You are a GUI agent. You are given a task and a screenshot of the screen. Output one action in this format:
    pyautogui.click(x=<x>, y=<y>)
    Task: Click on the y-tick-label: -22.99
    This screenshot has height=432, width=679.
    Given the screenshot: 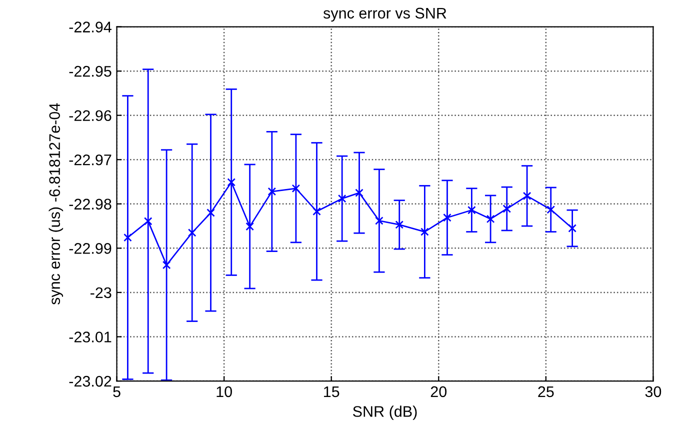 What is the action you would take?
    pyautogui.click(x=90, y=248)
    